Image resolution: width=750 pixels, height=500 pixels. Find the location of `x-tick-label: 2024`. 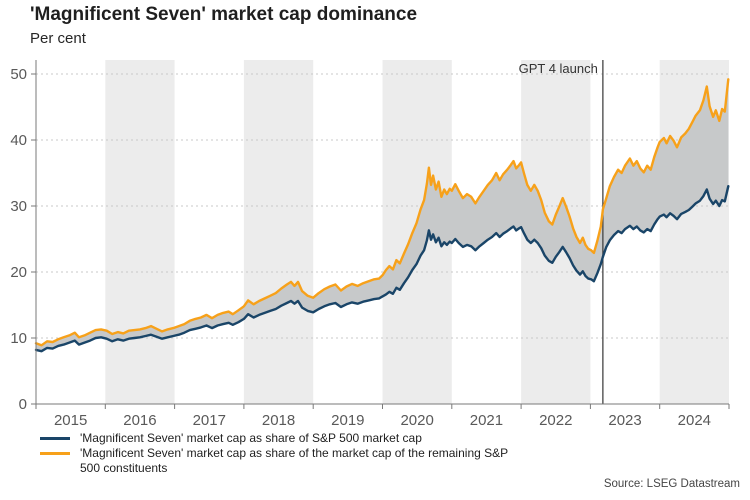

x-tick-label: 2024 is located at coordinates (694, 420).